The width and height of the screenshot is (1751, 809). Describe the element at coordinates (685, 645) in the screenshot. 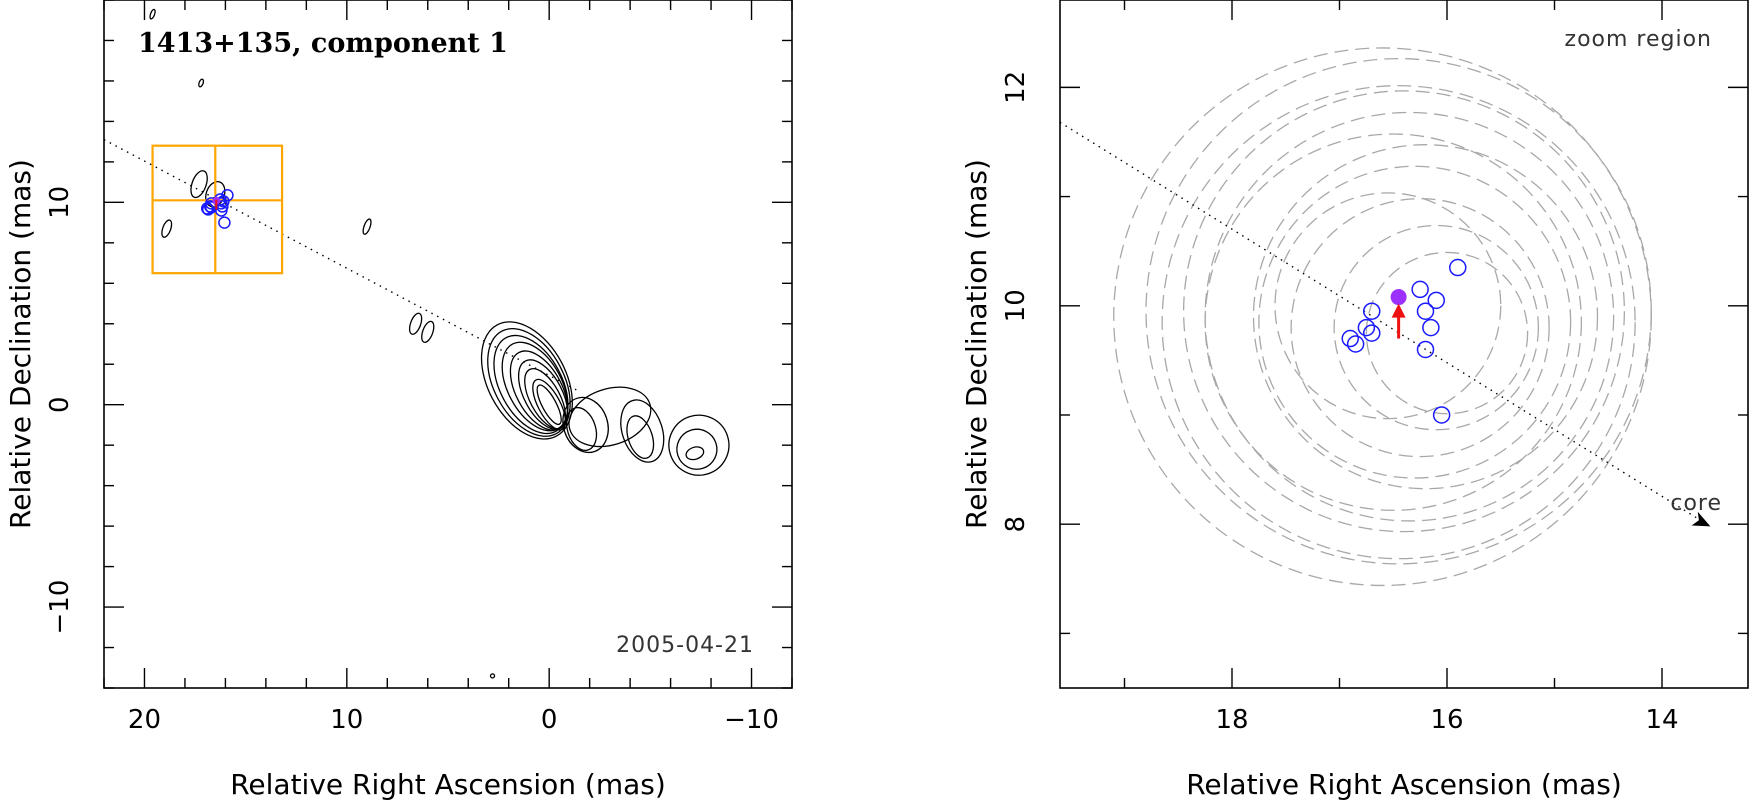

I see `epoch-label: 2005-04-21` at that location.